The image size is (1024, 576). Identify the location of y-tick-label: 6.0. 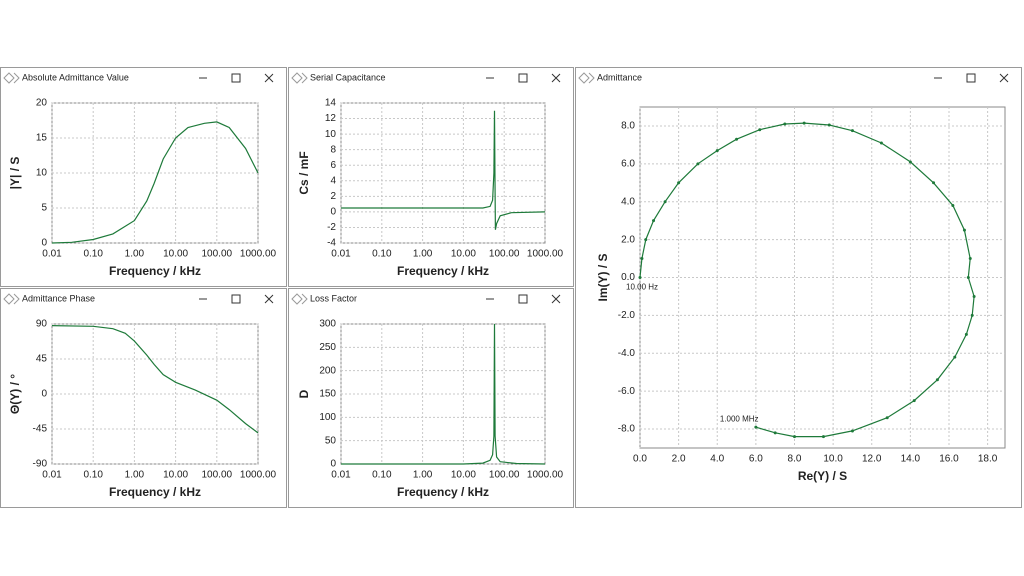
(628, 163).